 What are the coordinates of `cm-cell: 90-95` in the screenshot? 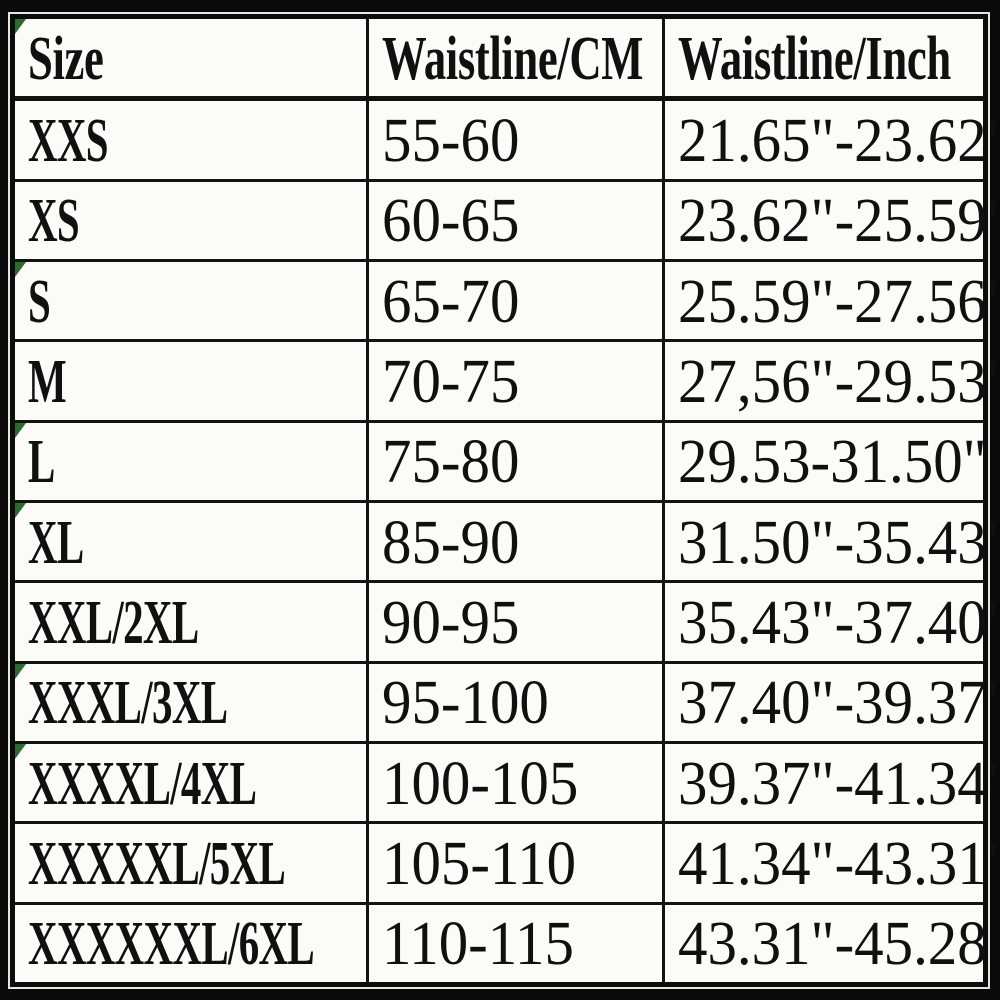 It's located at (514, 622).